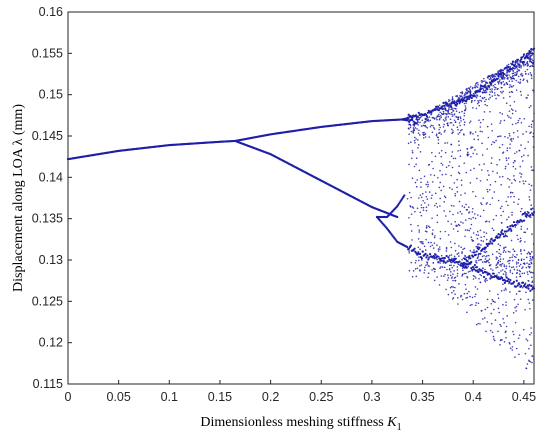 This screenshot has width=550, height=434. What do you see at coordinates (473, 397) in the screenshot?
I see `x-tick-label: 0.4` at bounding box center [473, 397].